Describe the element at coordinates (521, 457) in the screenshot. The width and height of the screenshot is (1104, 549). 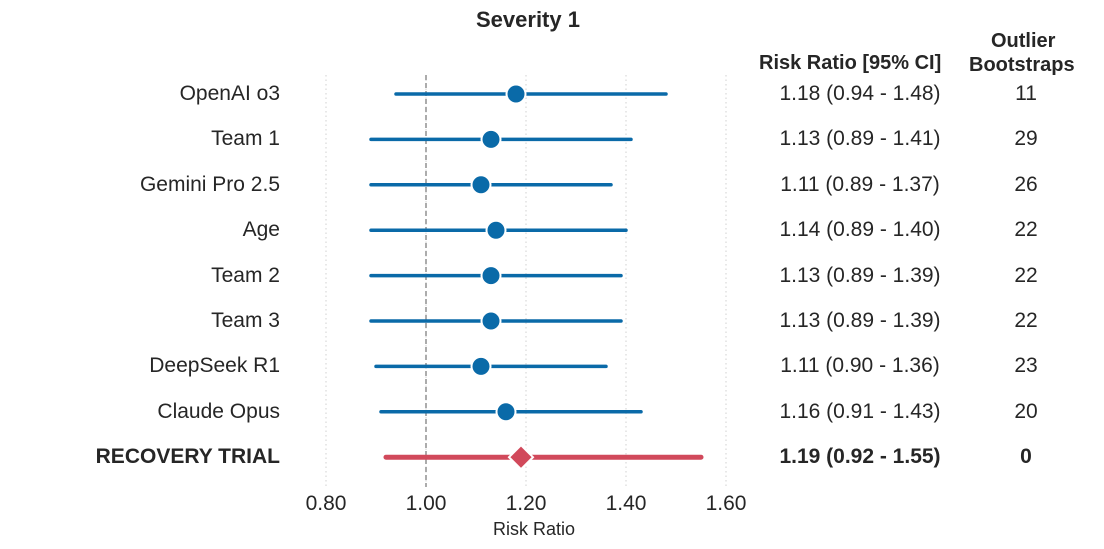
I see `point-estimate-diamond` at that location.